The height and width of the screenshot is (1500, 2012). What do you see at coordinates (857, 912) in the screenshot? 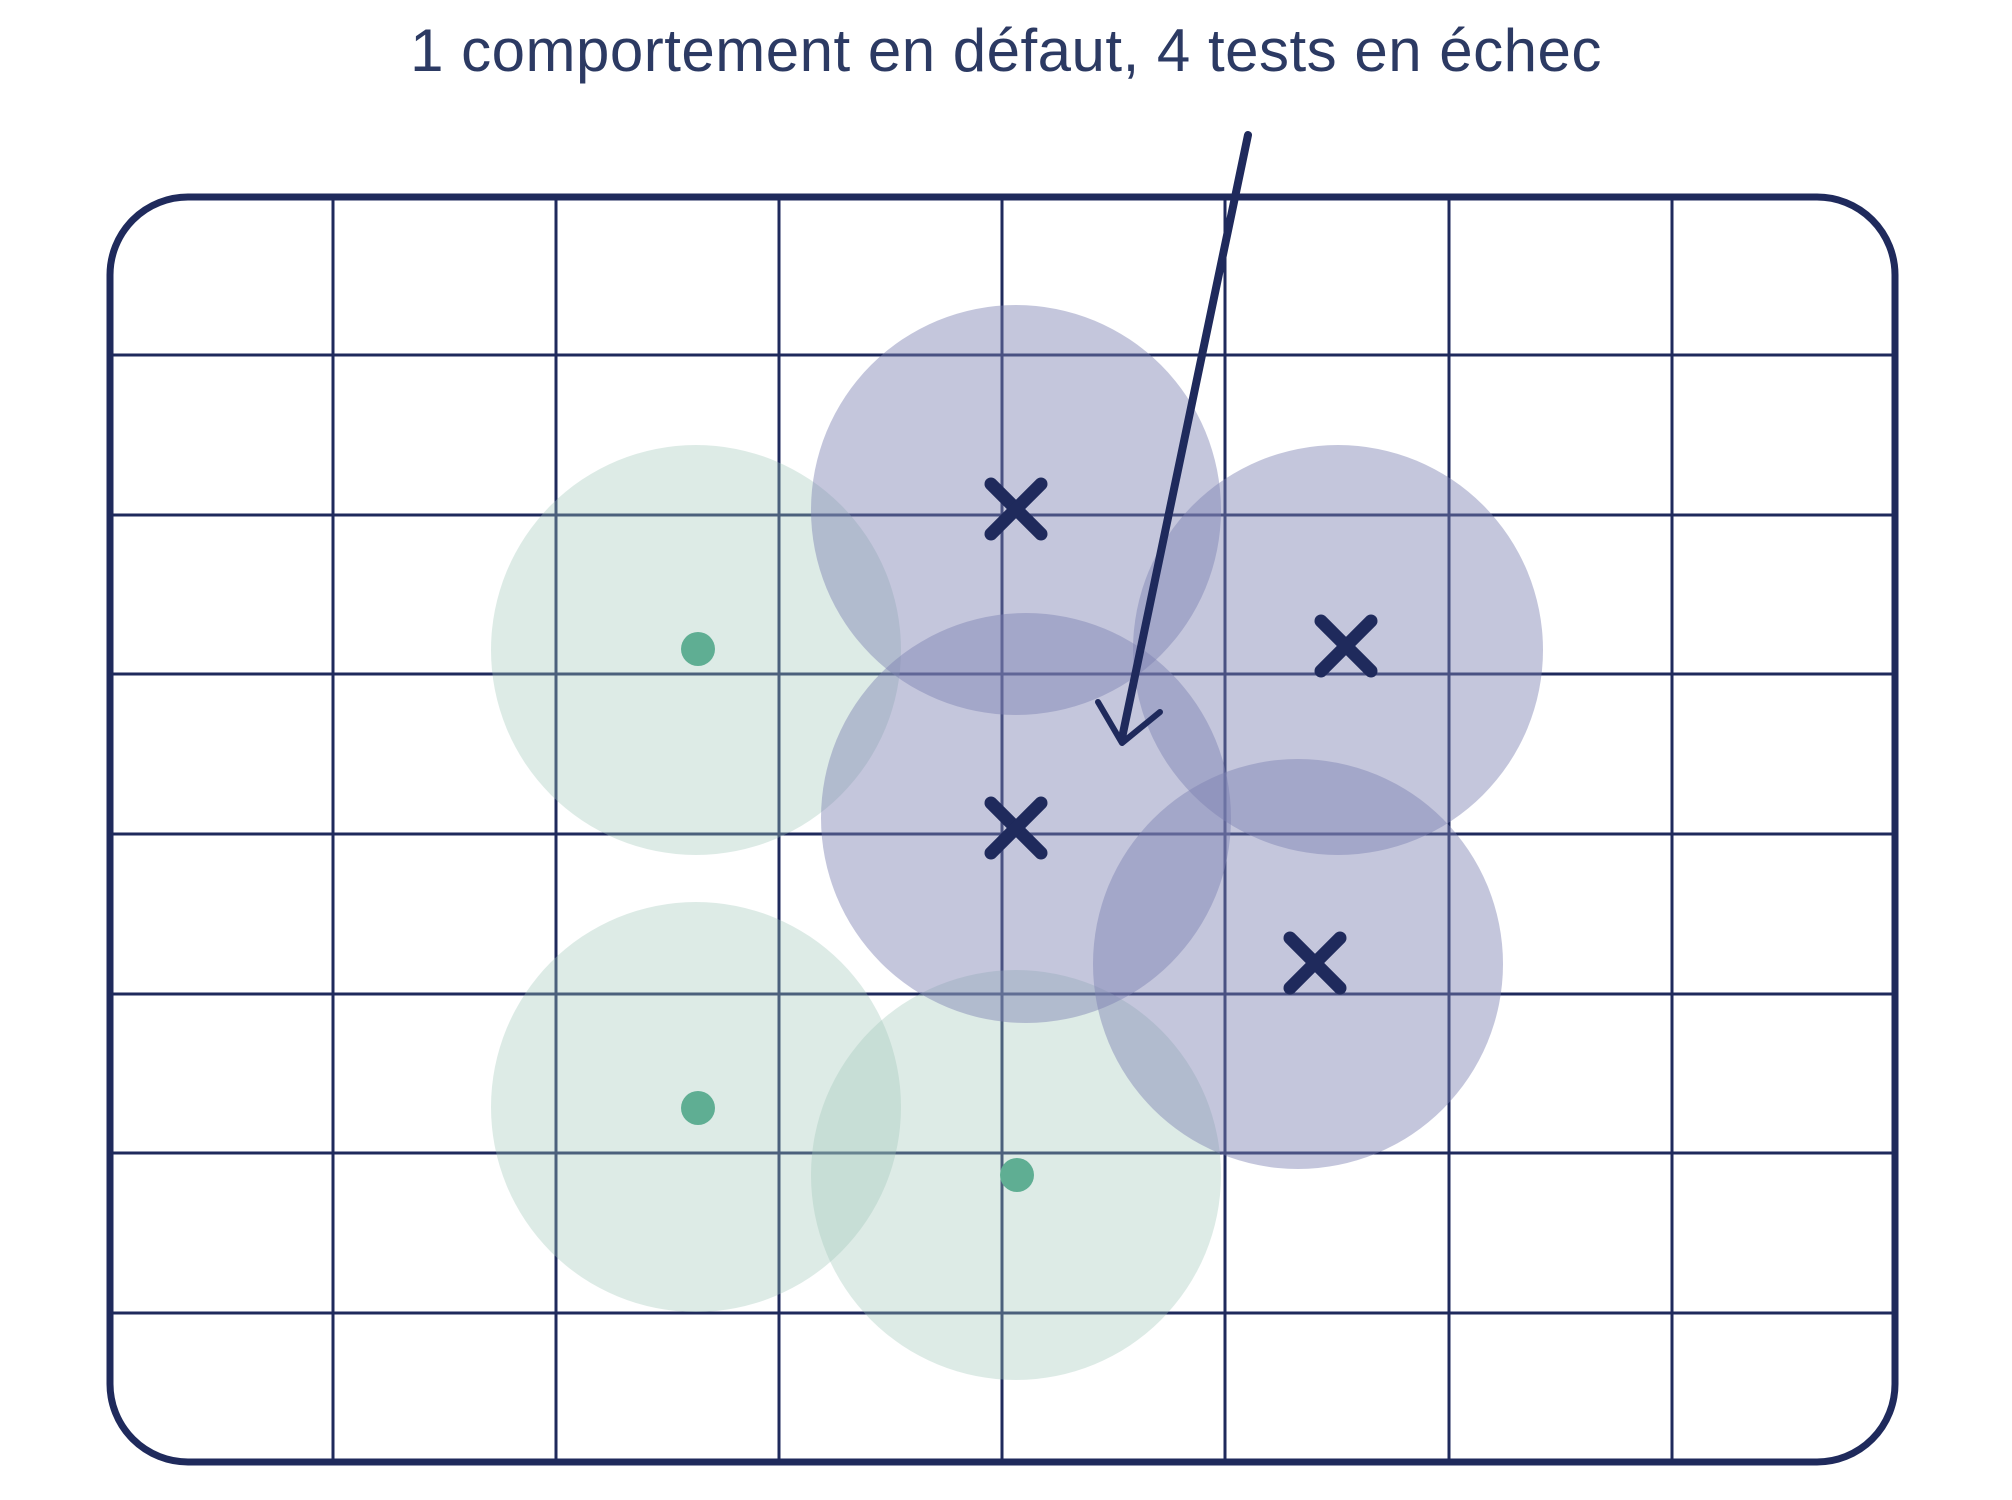
I see `passing-test-markers` at bounding box center [857, 912].